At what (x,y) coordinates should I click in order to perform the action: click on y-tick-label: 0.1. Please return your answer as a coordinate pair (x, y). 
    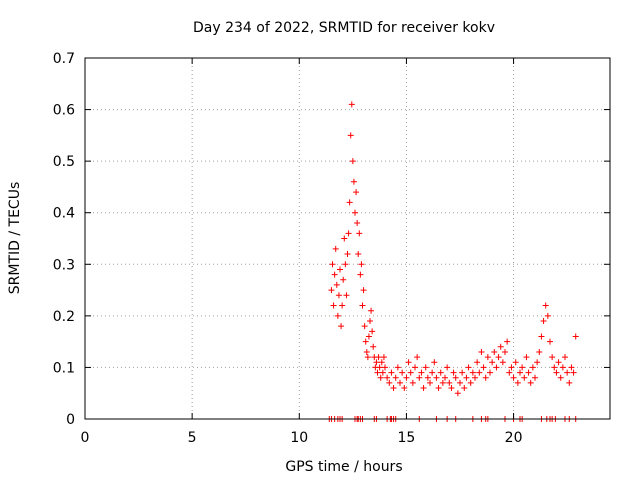
    Looking at the image, I should click on (64, 368).